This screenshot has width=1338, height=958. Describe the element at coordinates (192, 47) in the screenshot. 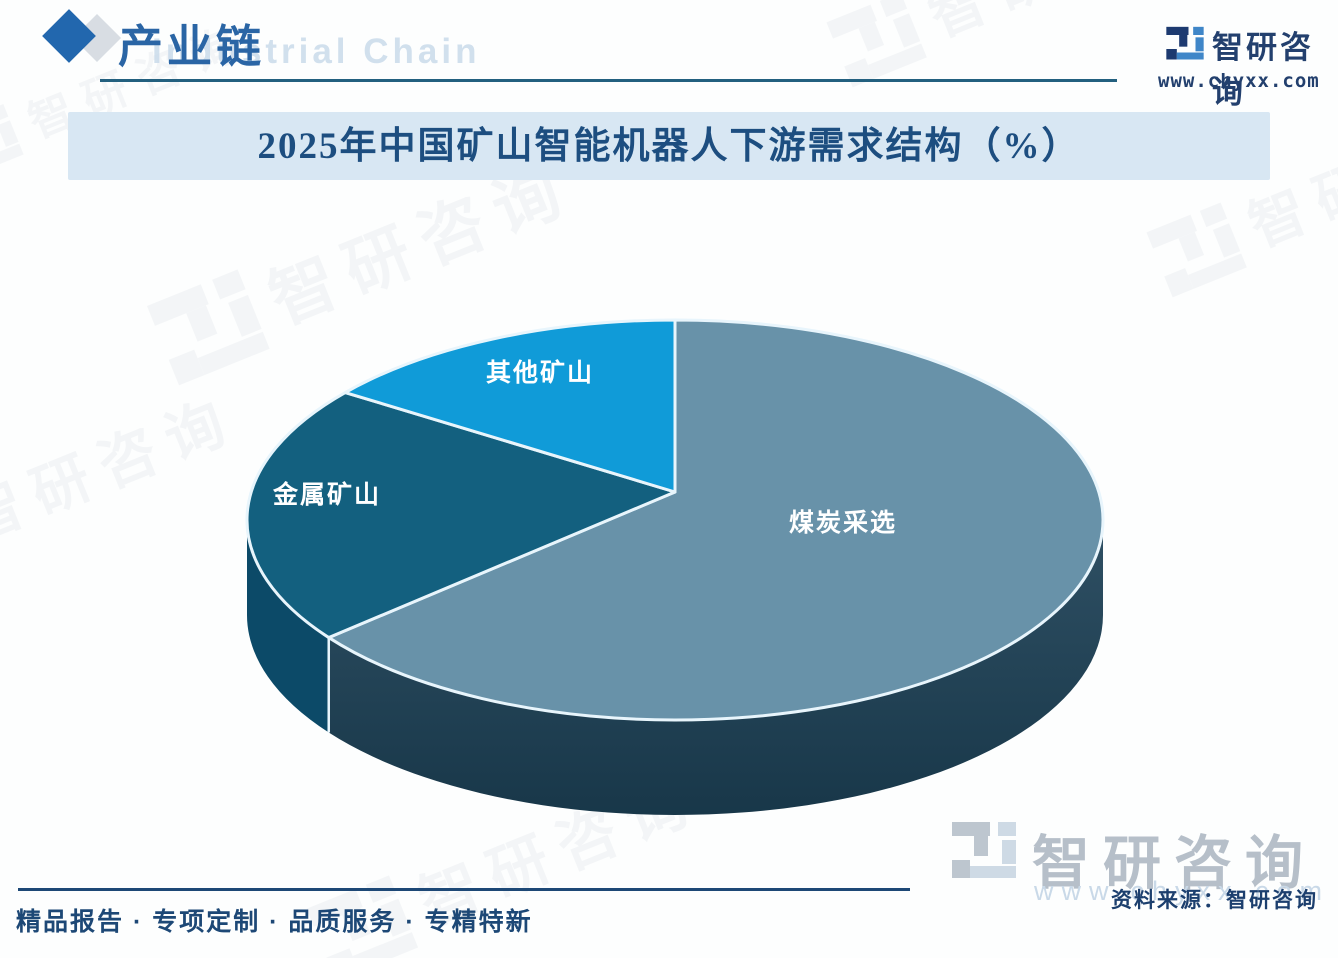

I see `section-title: 产业链` at that location.